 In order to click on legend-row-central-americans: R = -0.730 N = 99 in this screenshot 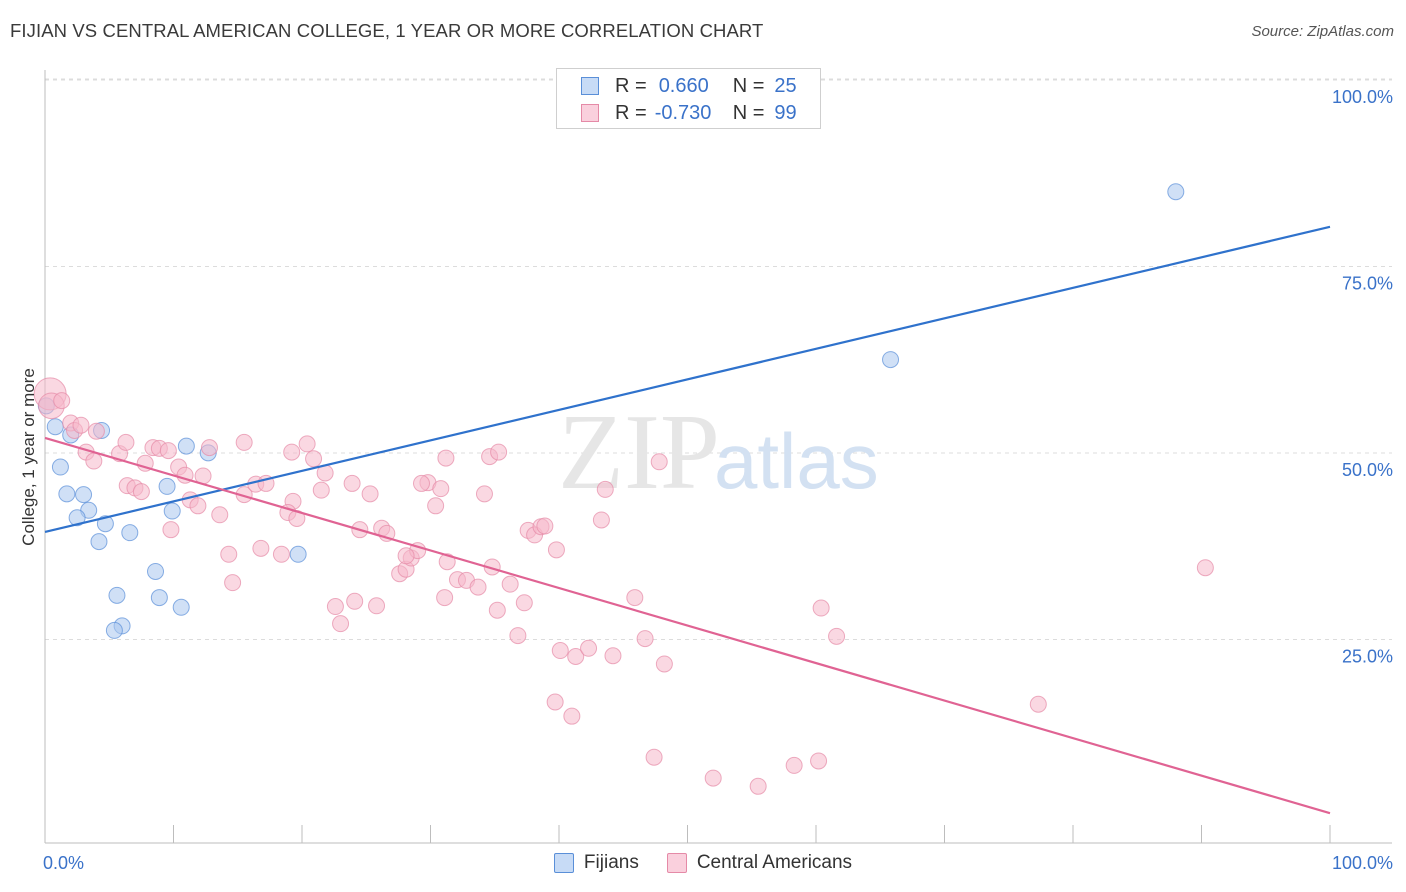, I will do `click(689, 113)`.